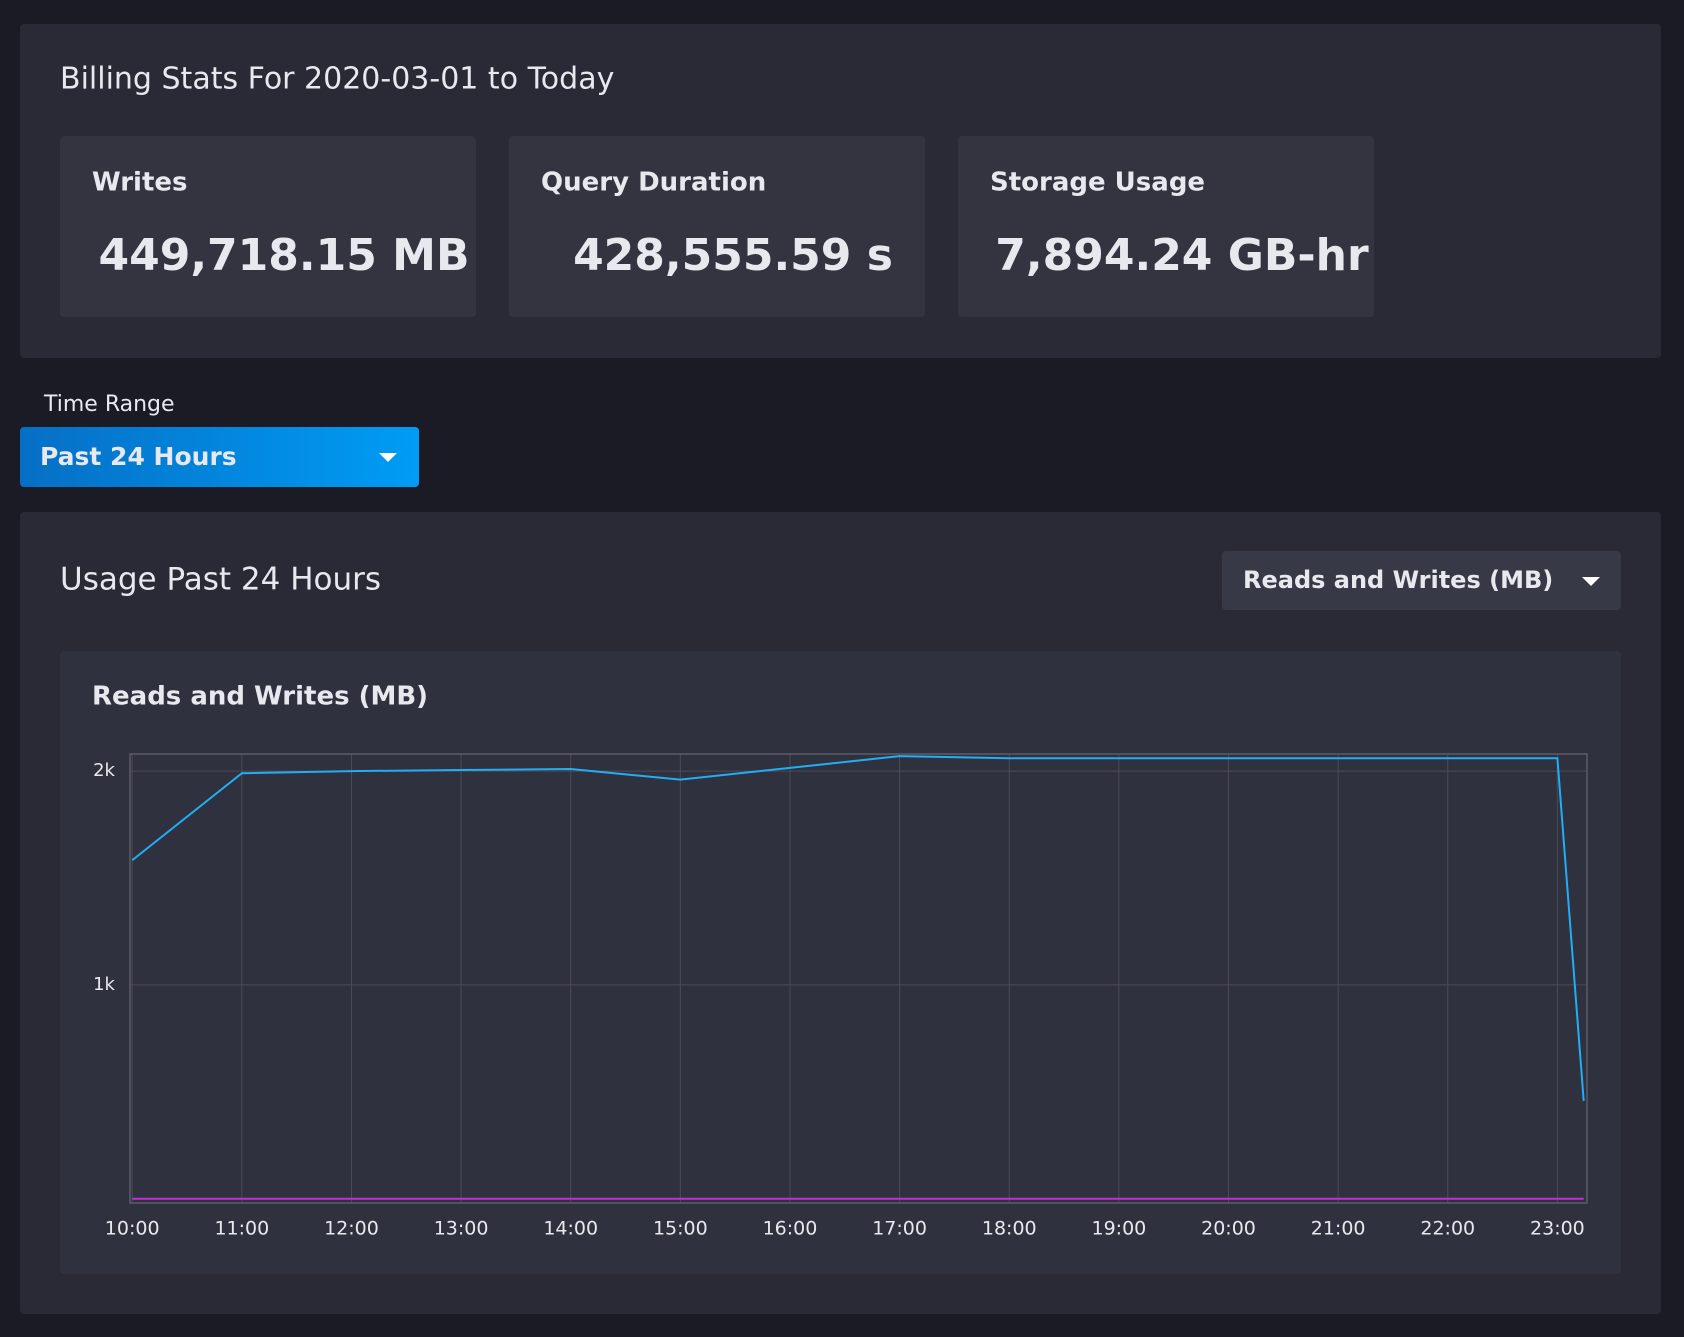 Image resolution: width=1684 pixels, height=1337 pixels. Describe the element at coordinates (1447, 1229) in the screenshot. I see `x-tick-label: 22:00` at that location.